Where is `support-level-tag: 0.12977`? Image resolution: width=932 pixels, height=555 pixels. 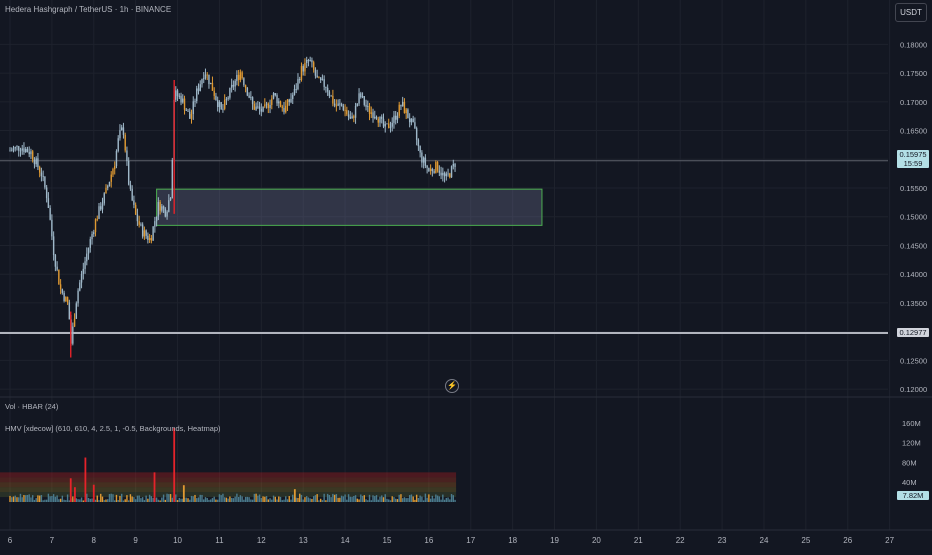 support-level-tag: 0.12977 is located at coordinates (913, 332).